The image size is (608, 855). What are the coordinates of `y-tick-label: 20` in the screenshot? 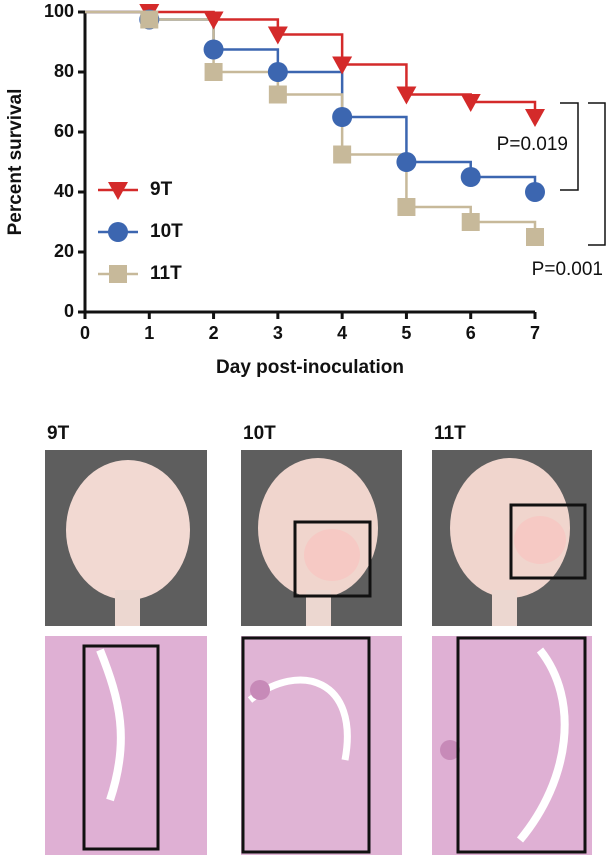 It's located at (64, 251).